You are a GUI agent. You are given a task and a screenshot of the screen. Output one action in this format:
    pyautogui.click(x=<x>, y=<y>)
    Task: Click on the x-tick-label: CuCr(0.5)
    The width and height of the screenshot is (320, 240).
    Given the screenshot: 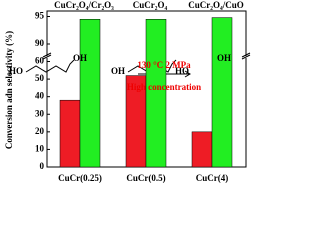 What is the action you would take?
    pyautogui.click(x=145, y=178)
    